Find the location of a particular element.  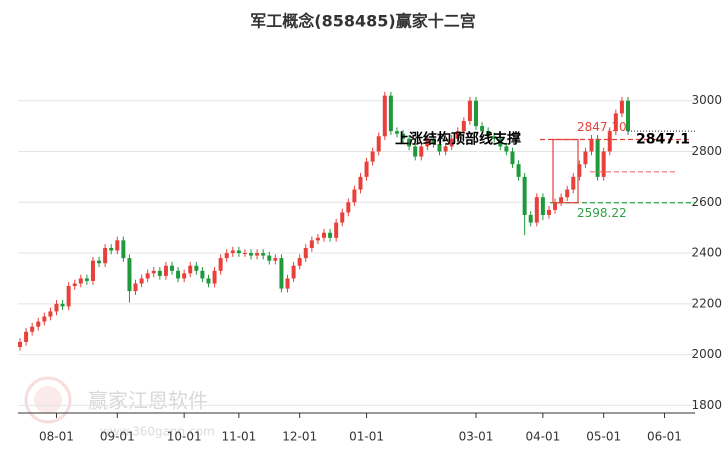

watermark: 赢家江恩软件 is located at coordinates (148, 401).